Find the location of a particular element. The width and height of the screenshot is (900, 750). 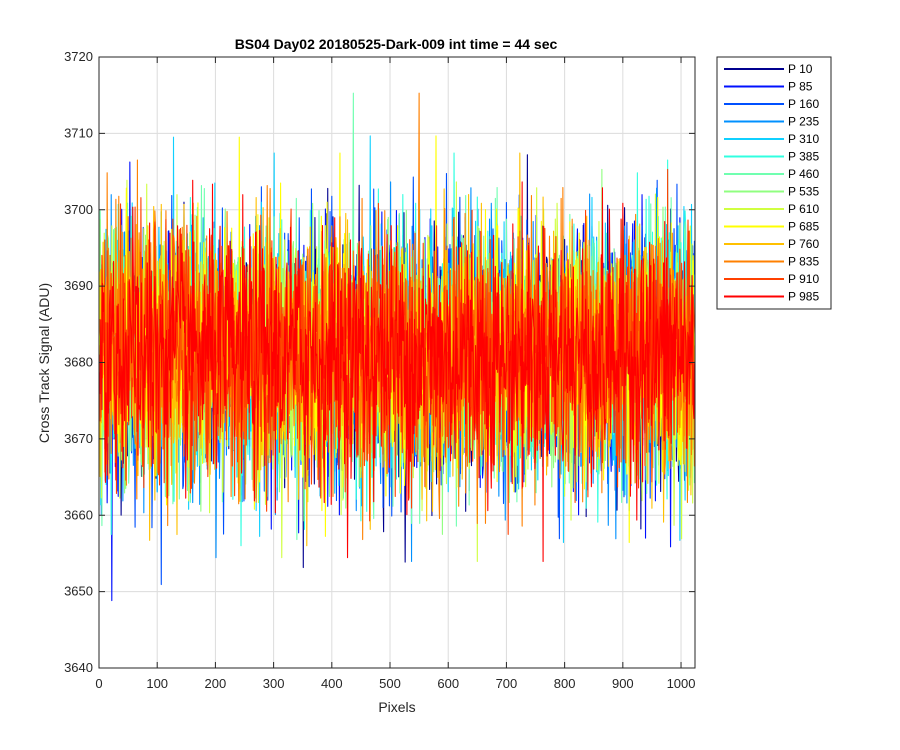

y-tick-label: 3720 is located at coordinates (78, 56).